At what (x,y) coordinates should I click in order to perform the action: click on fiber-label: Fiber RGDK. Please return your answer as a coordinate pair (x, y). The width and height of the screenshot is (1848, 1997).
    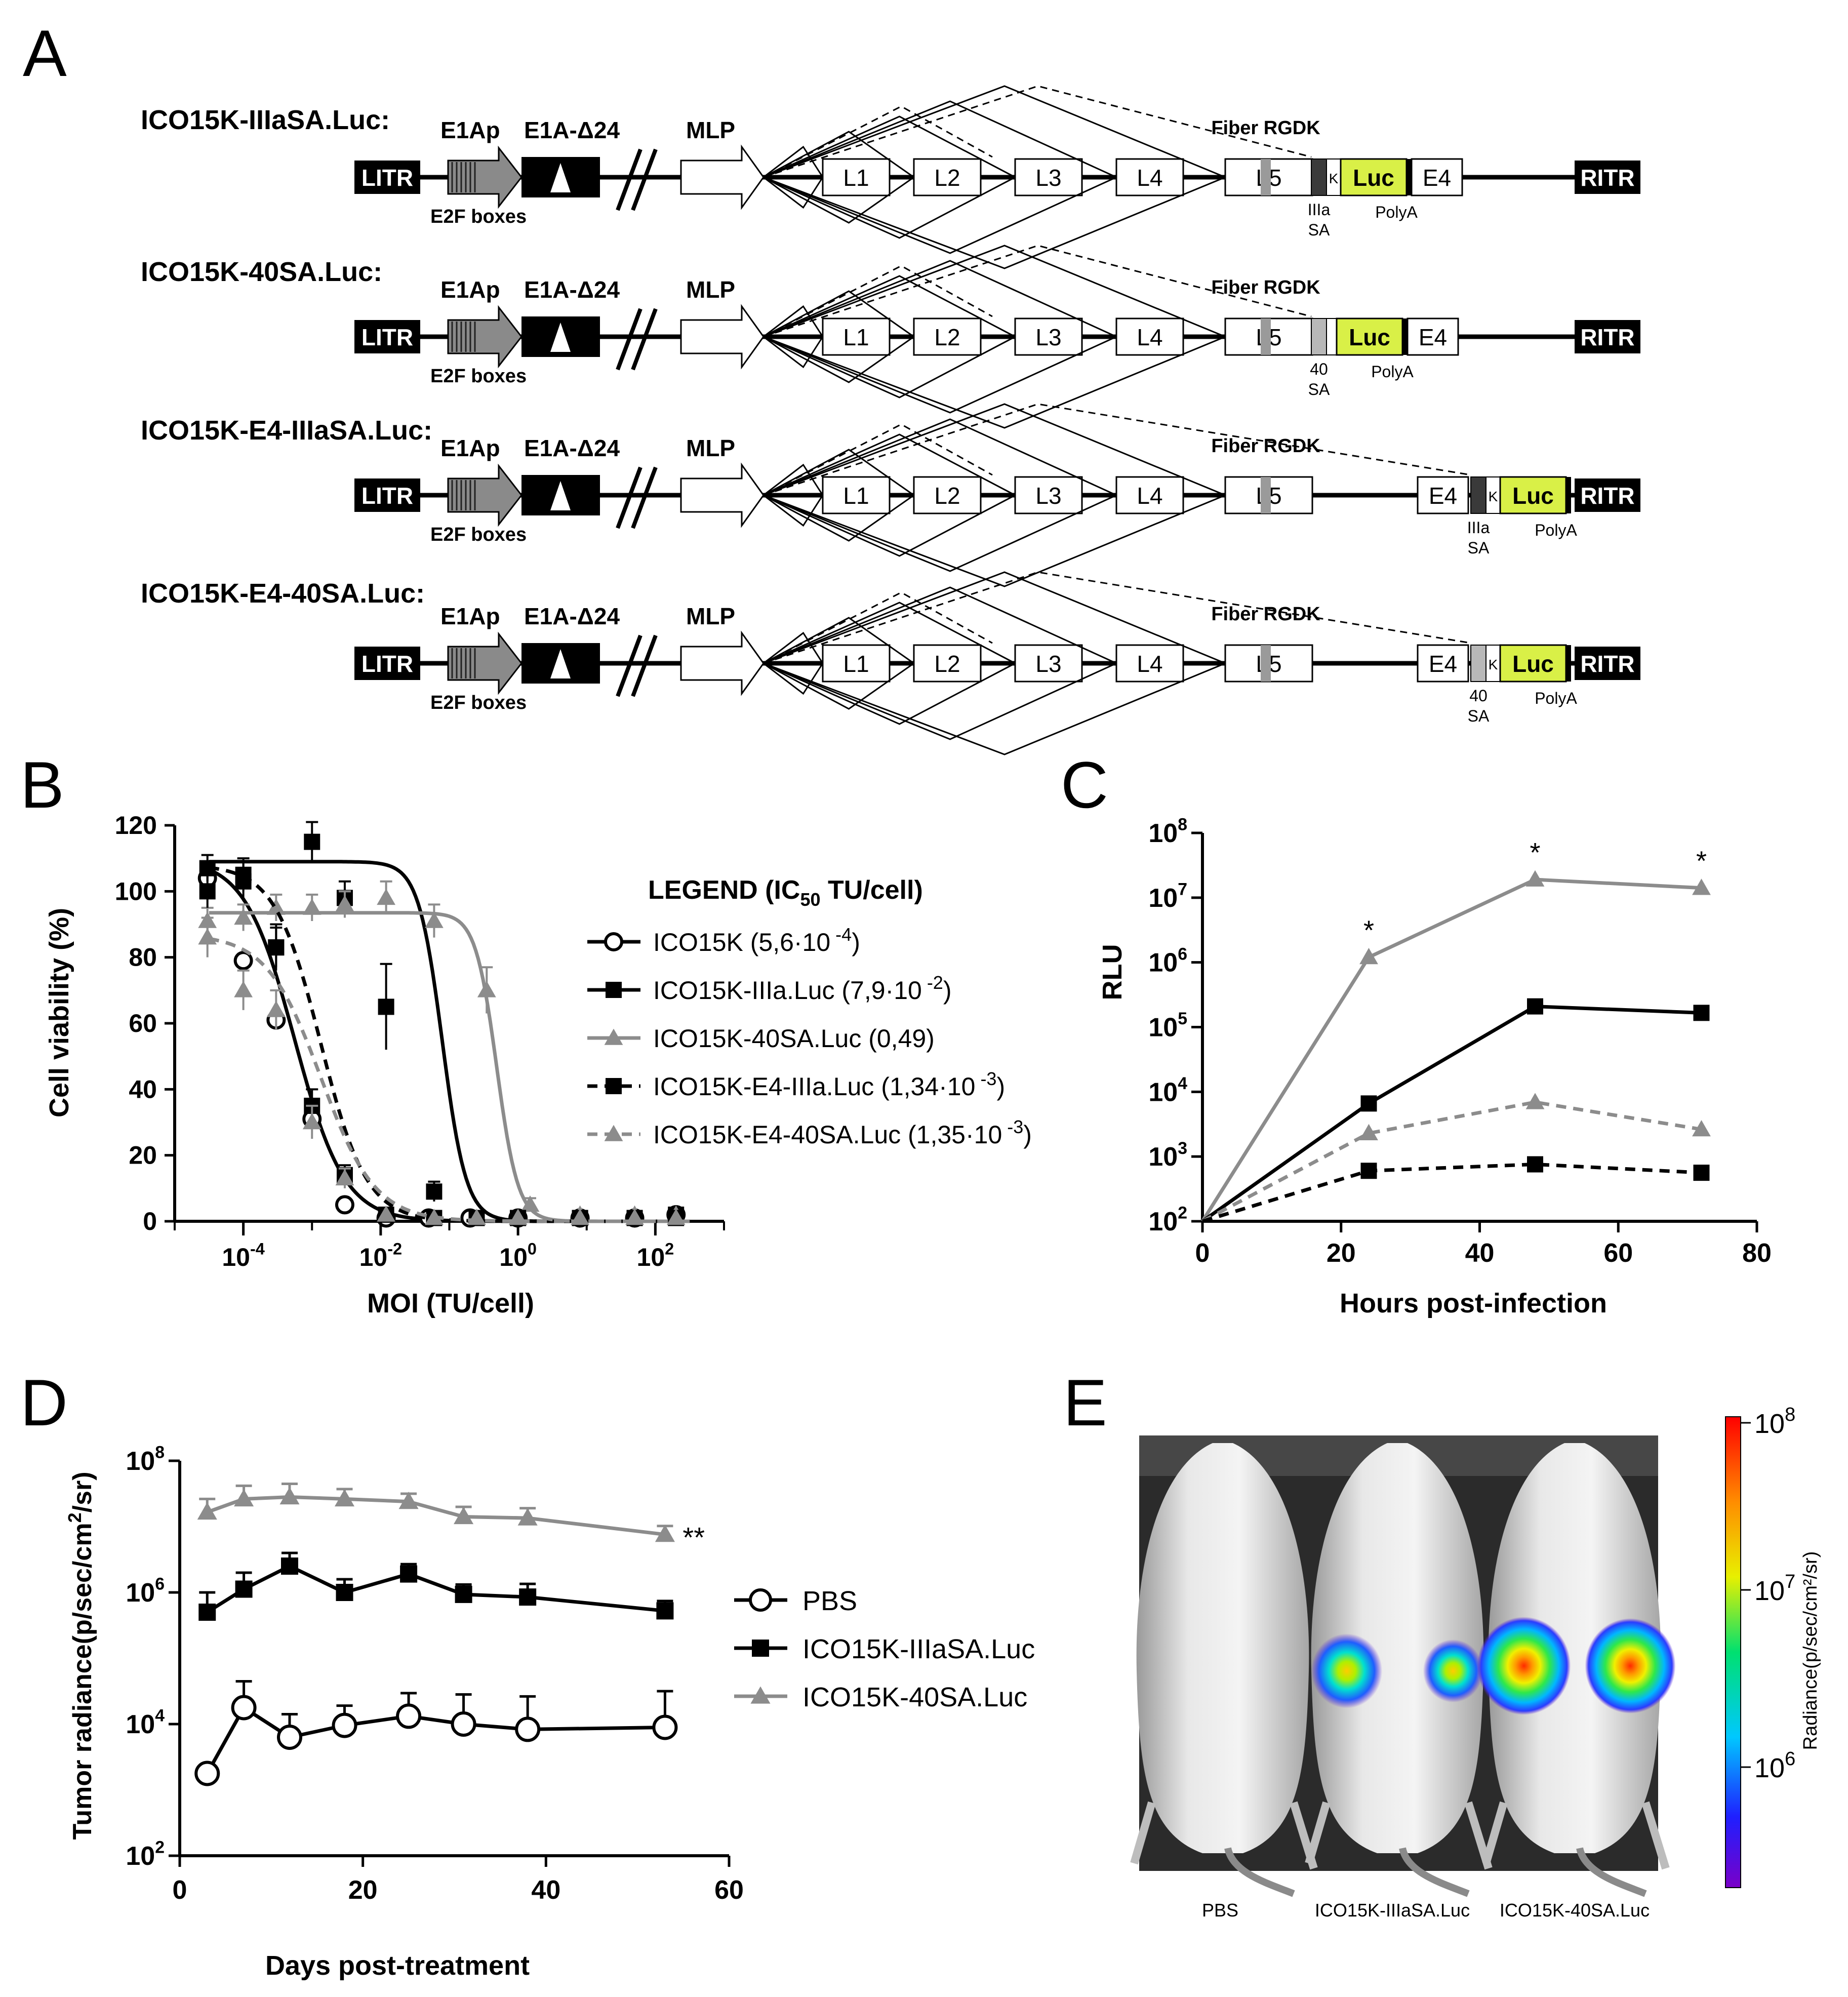
    Looking at the image, I should click on (1265, 446).